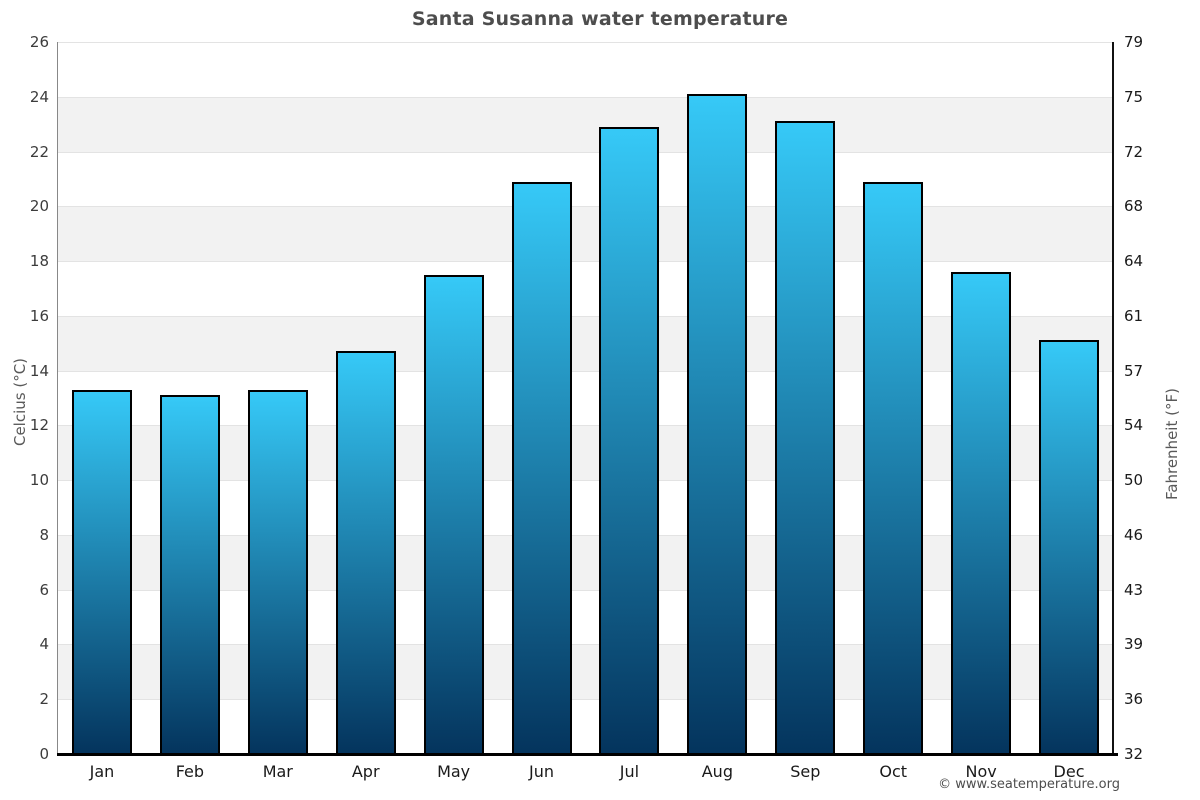 This screenshot has width=1200, height=800. Describe the element at coordinates (981, 513) in the screenshot. I see `bar-nov` at that location.